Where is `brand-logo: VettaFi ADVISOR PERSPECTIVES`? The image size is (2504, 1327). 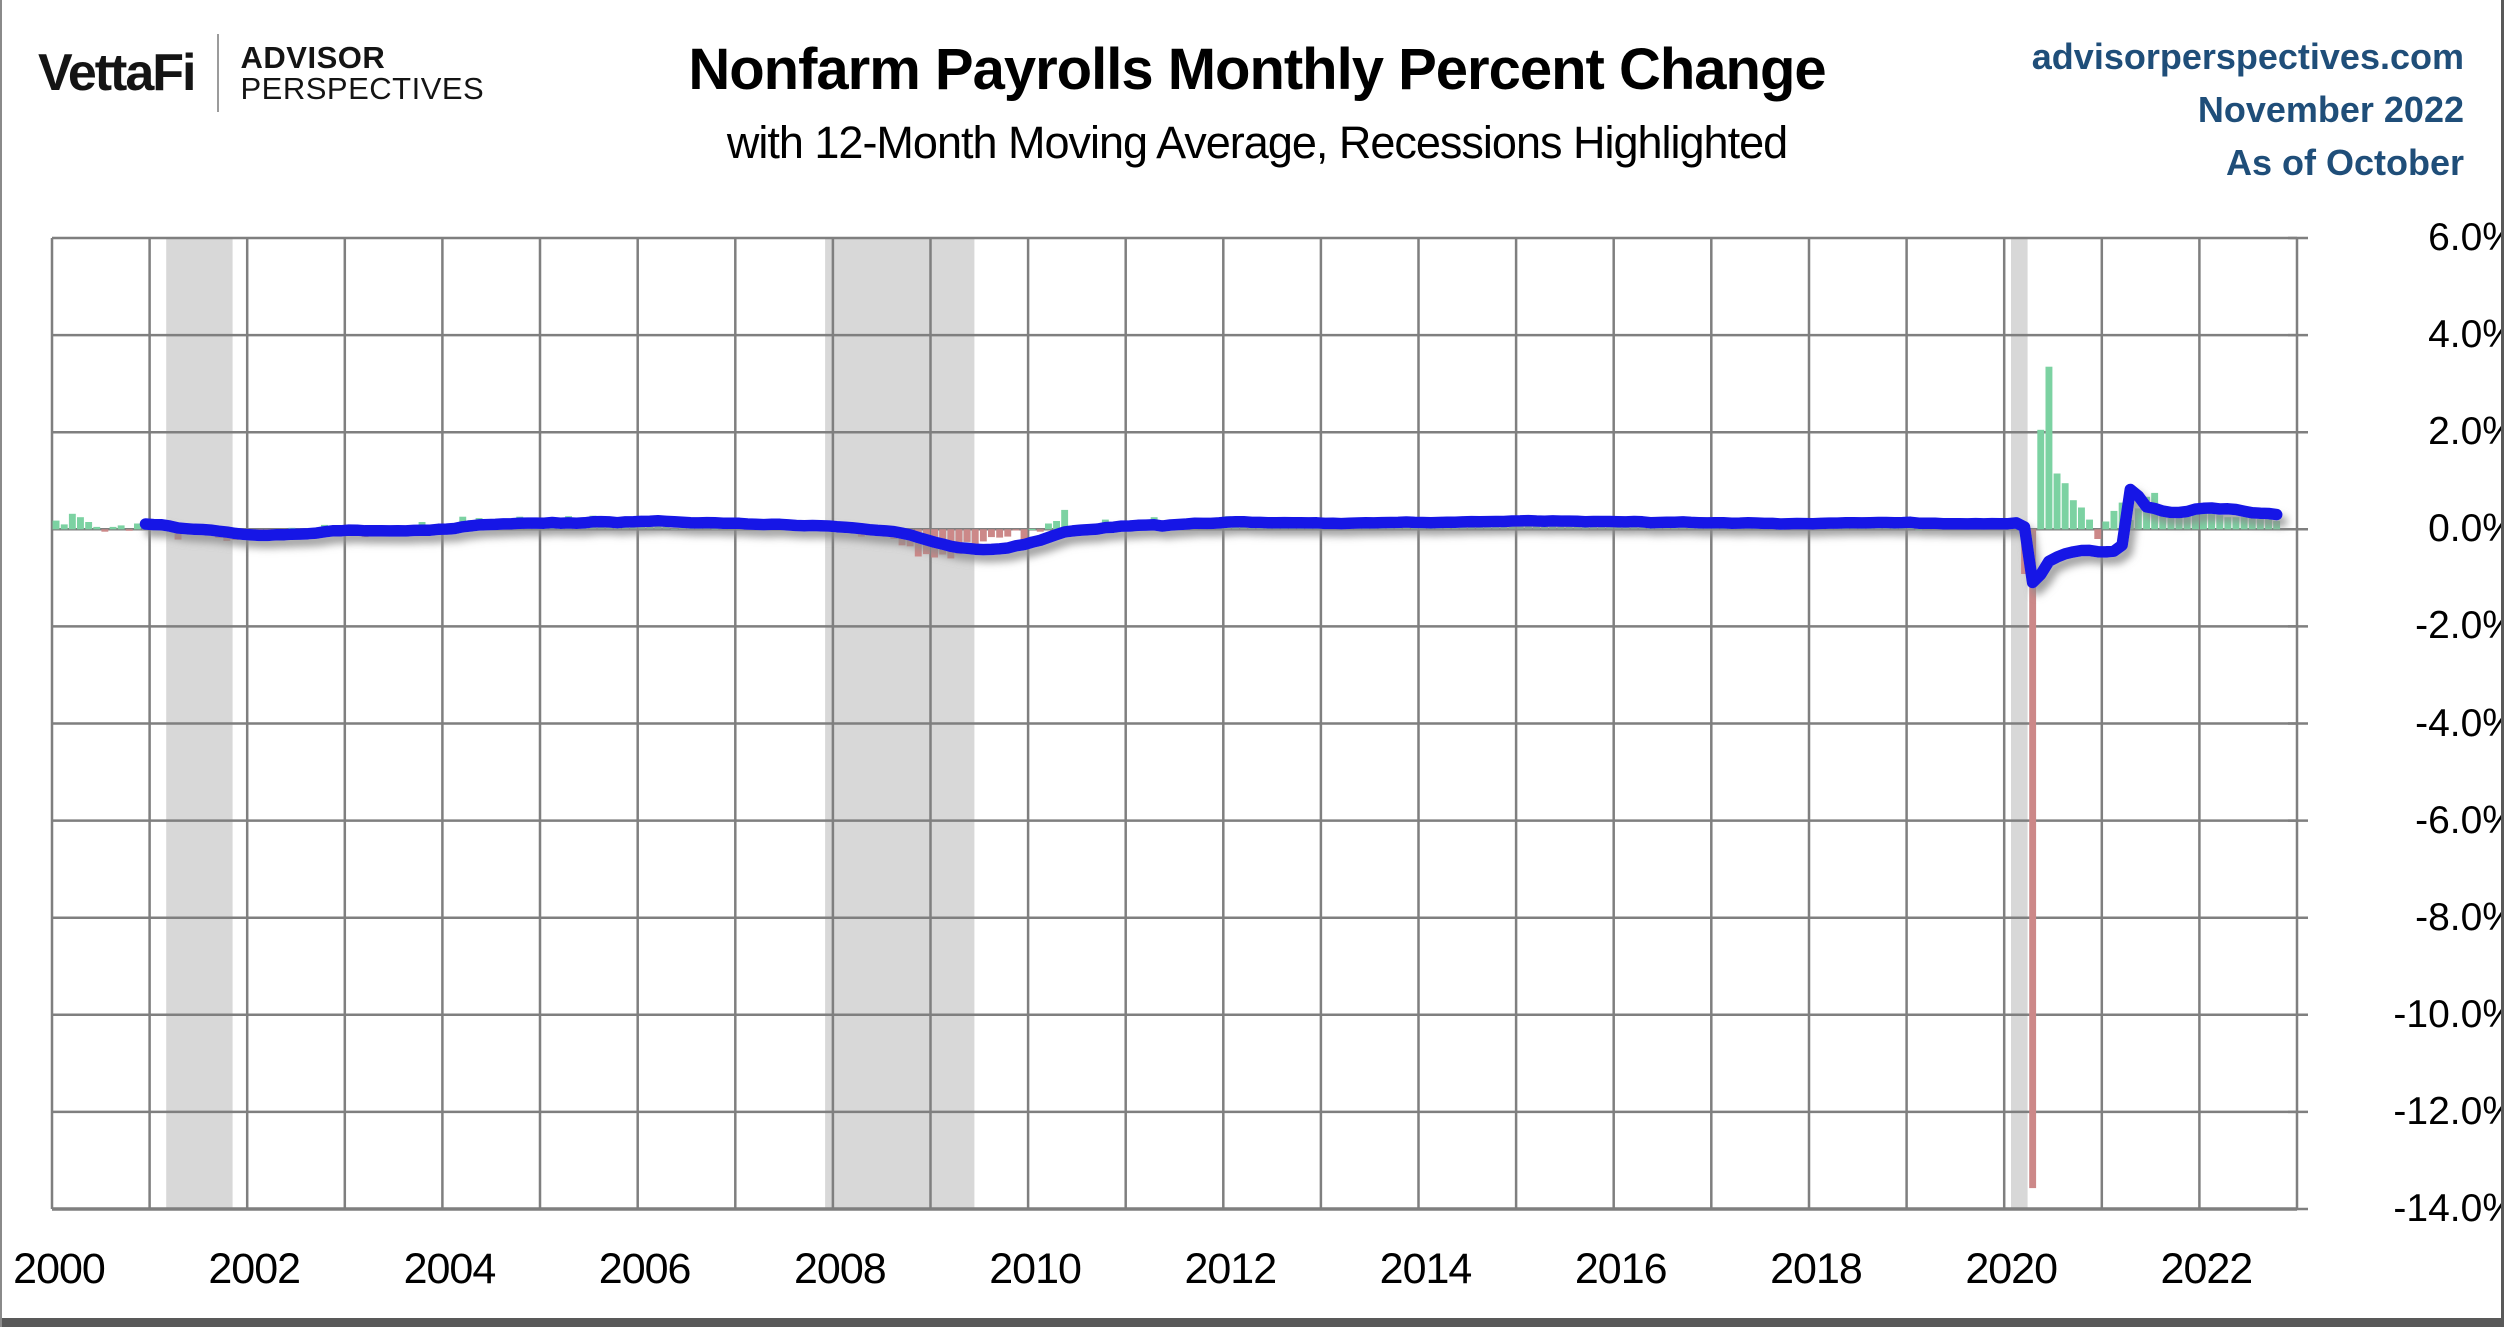
brand-logo: VettaFi ADVISOR PERSPECTIVES is located at coordinates (261, 73).